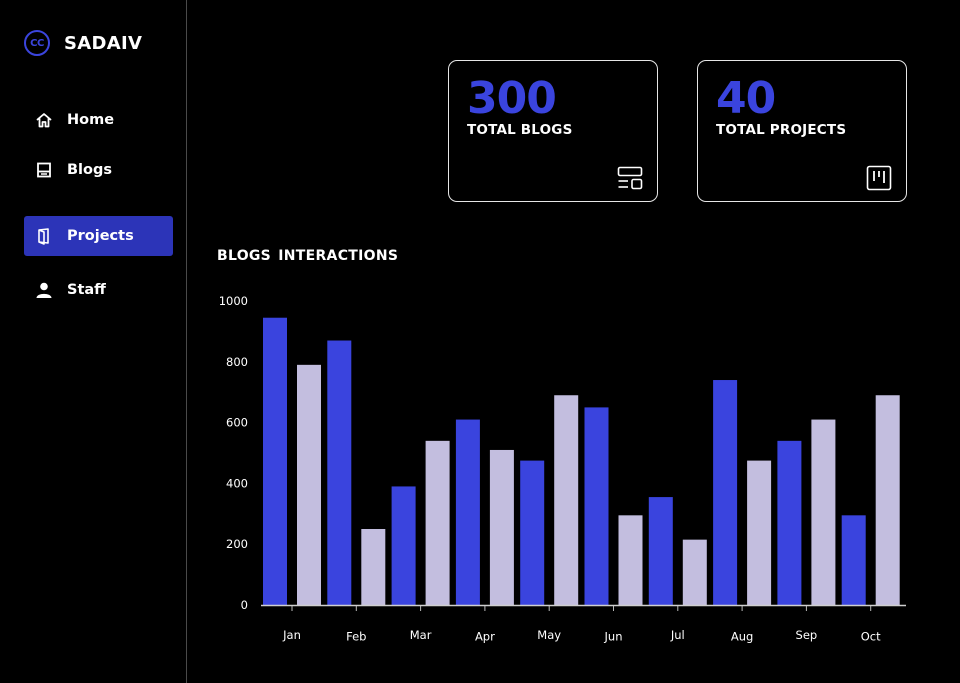  I want to click on staff-icon, so click(44, 290).